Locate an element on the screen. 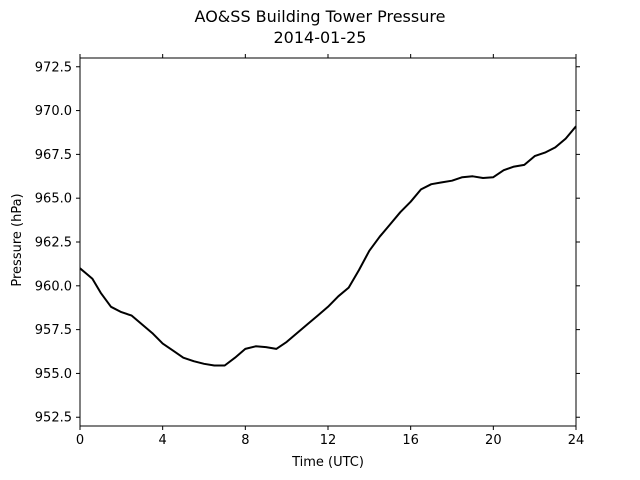 This screenshot has height=480, width=640. x-tick-label: 20 is located at coordinates (493, 440).